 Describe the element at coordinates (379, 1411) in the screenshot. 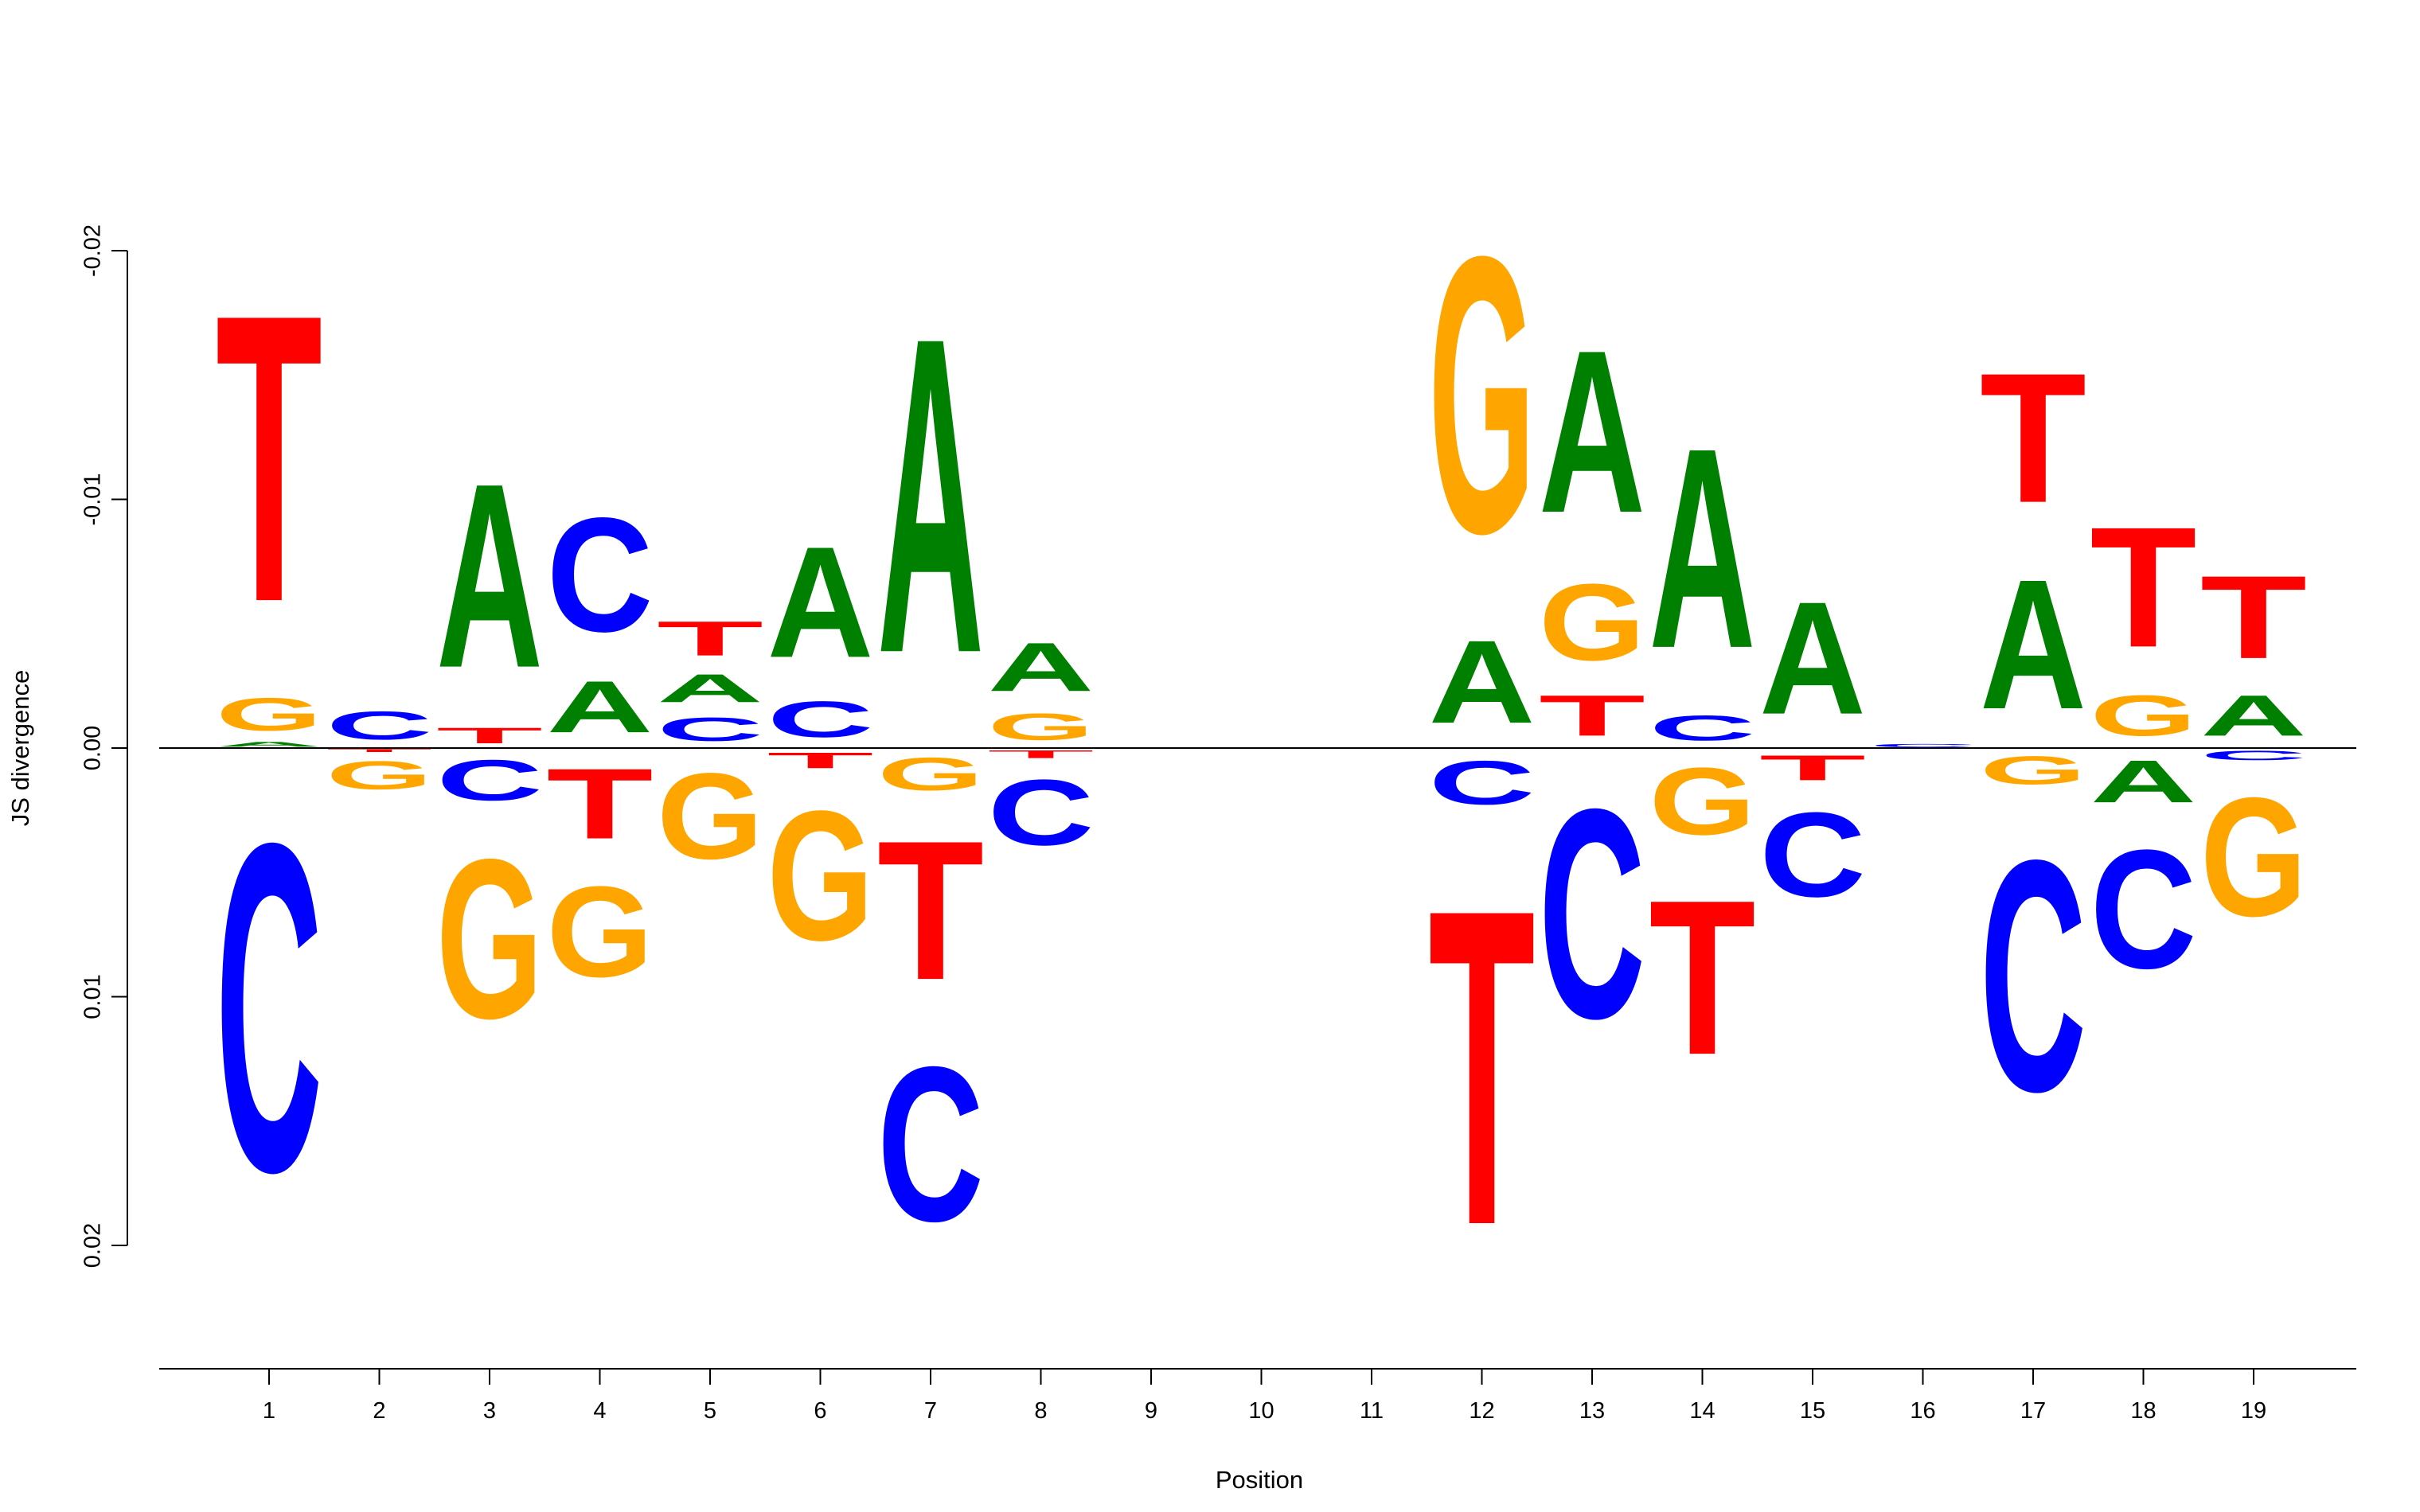

I see `x-tick-label: 2` at that location.